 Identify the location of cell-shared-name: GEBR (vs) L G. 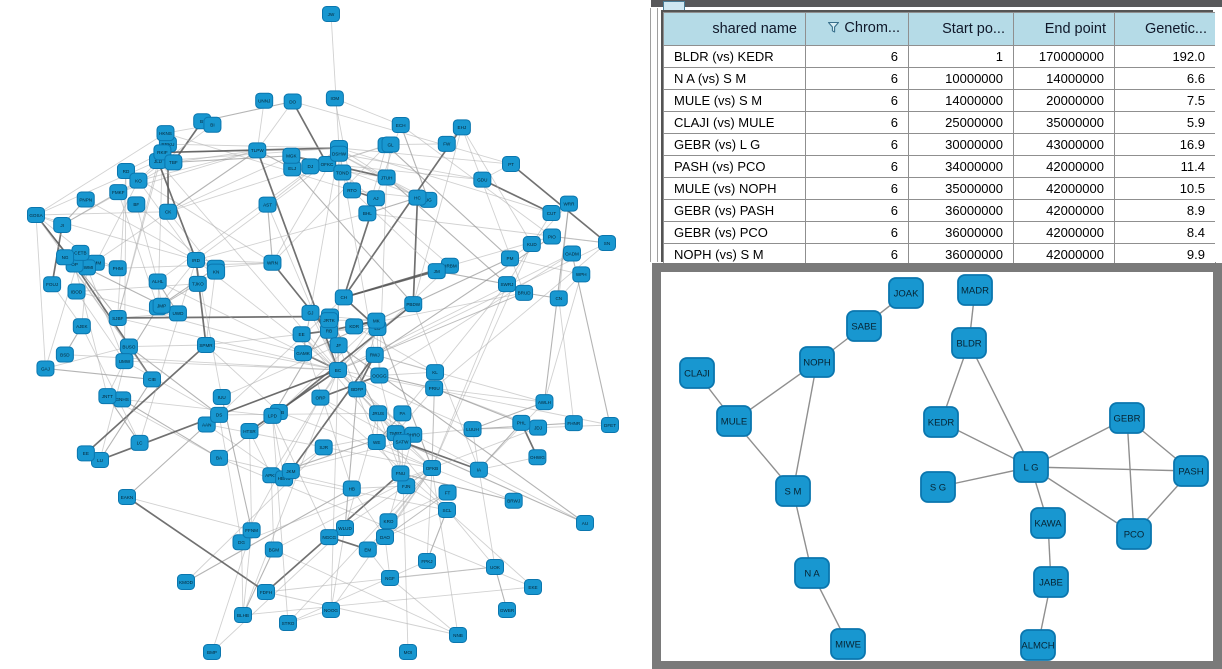
(734, 144).